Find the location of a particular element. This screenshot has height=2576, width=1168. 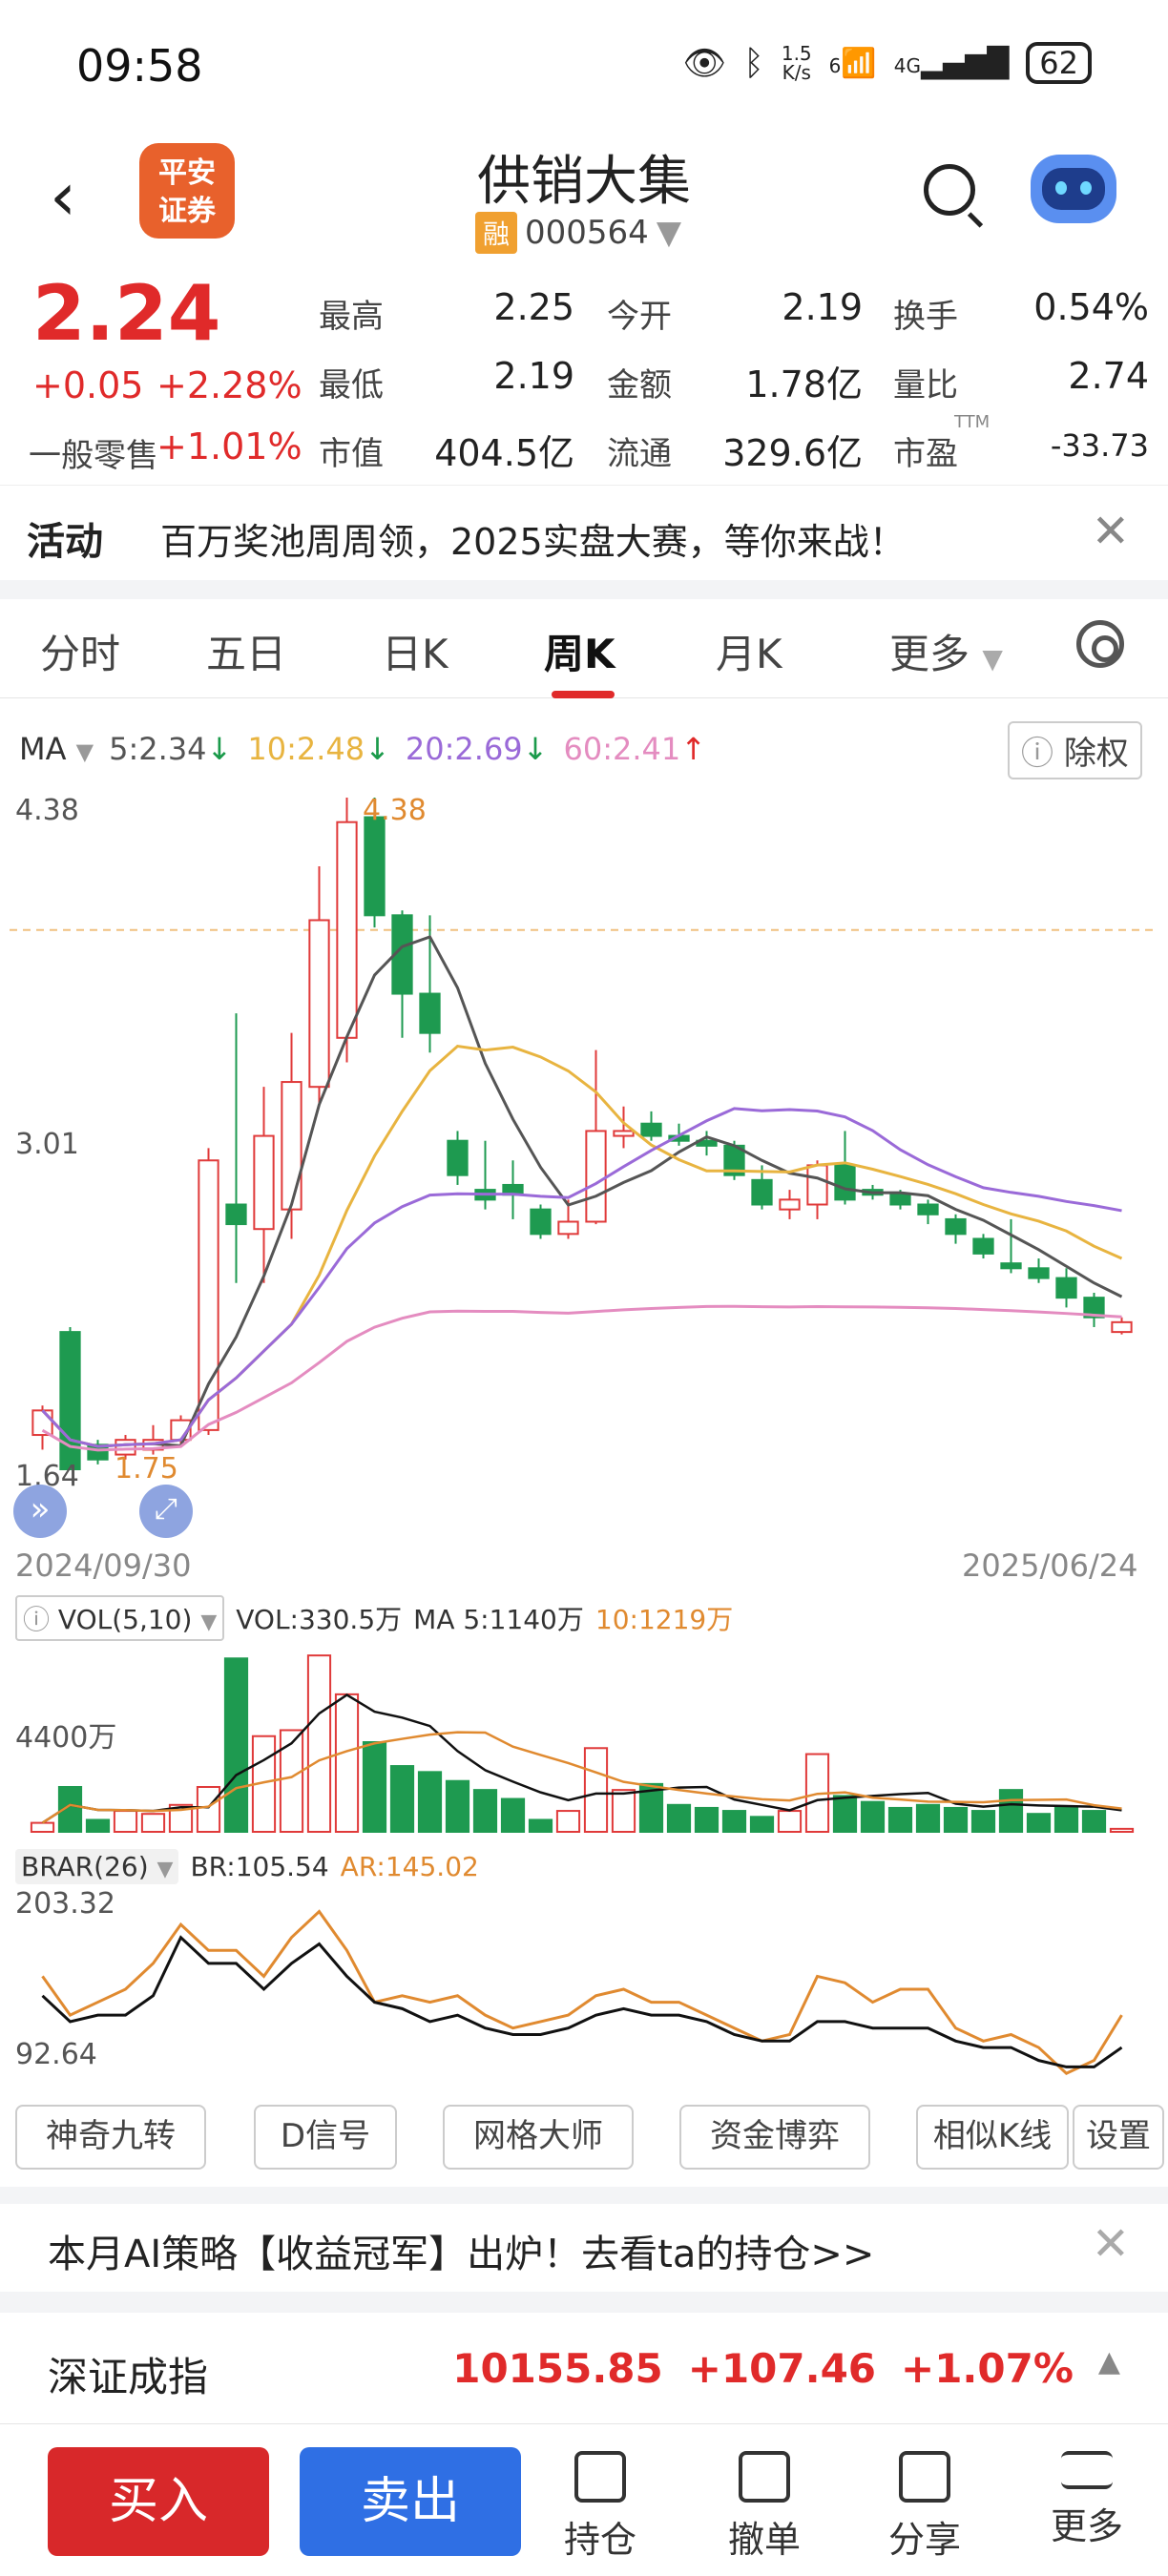

expand-up-icon: ▲ is located at coordinates (1108, 2362).